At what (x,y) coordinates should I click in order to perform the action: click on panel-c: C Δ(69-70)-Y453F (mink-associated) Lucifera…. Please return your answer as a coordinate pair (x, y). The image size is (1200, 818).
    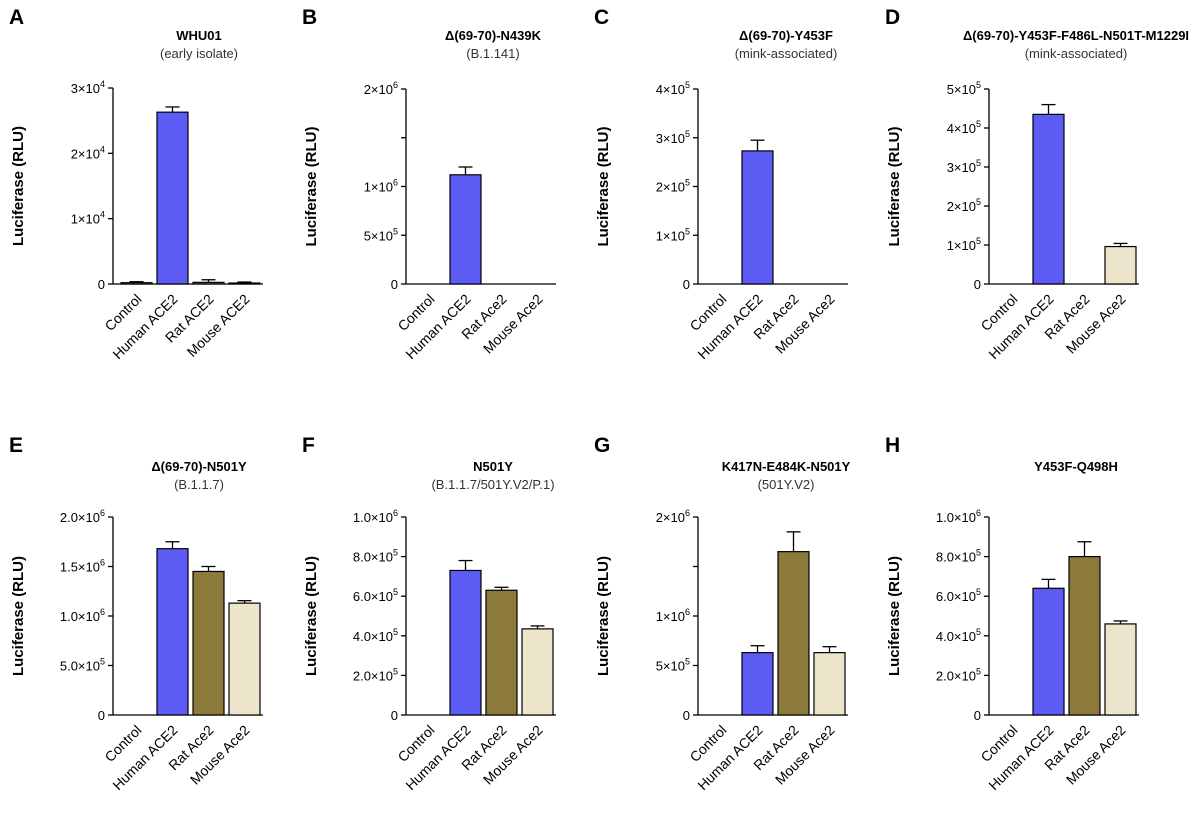
    Looking at the image, I should click on (721, 184).